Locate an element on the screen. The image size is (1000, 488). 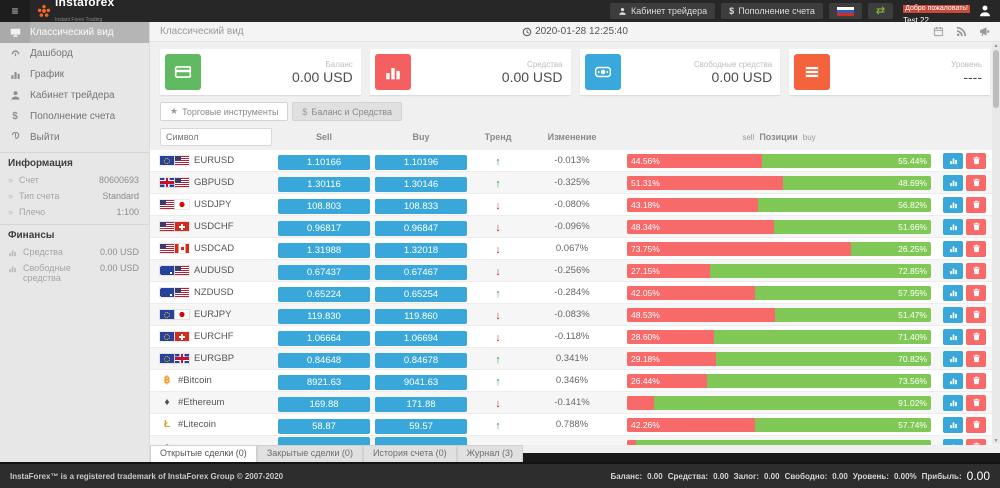
stat-card-body: Уровень ---- is located at coordinates (966, 72).